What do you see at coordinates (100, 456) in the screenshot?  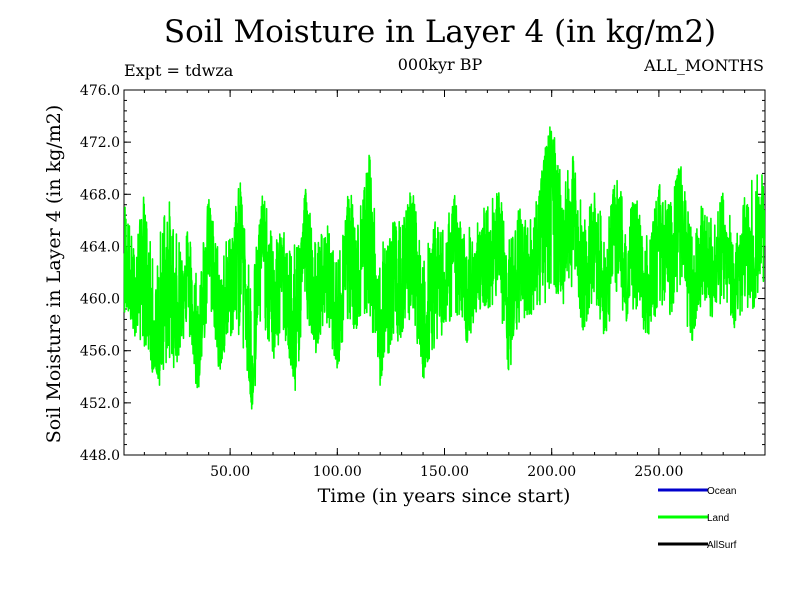 I see `y-tick-label: 448.0` at bounding box center [100, 456].